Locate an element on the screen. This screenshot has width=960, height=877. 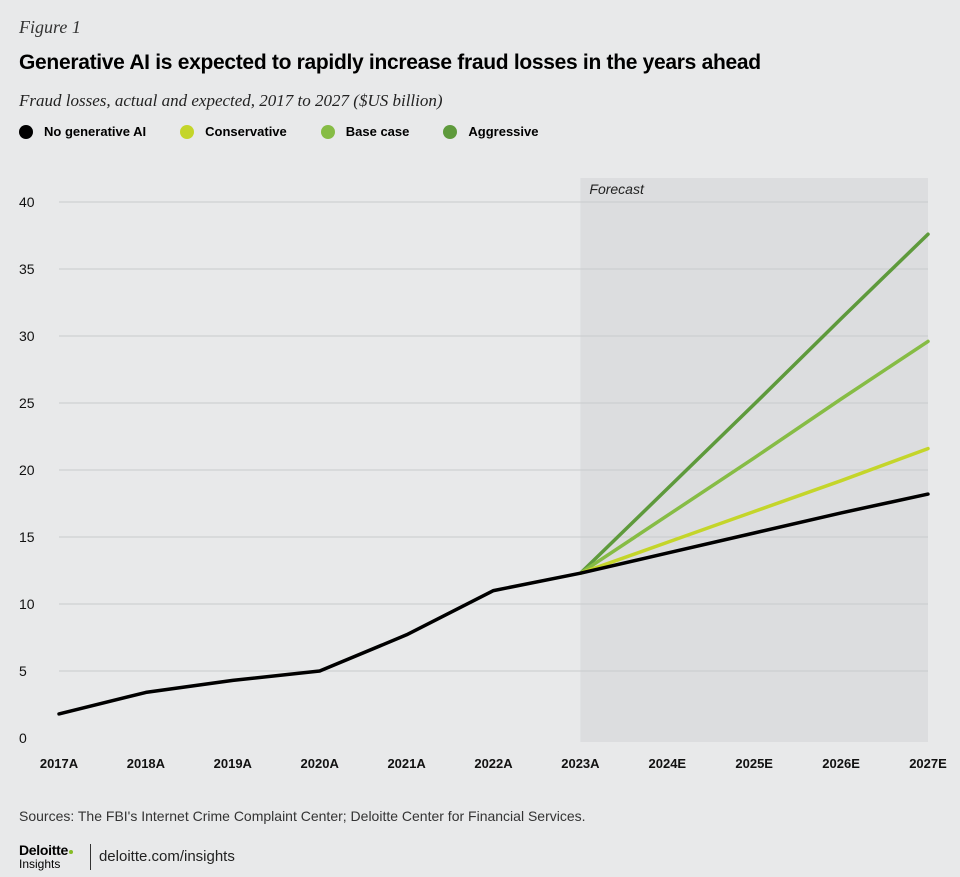
series-line-base-case is located at coordinates (754, 457).